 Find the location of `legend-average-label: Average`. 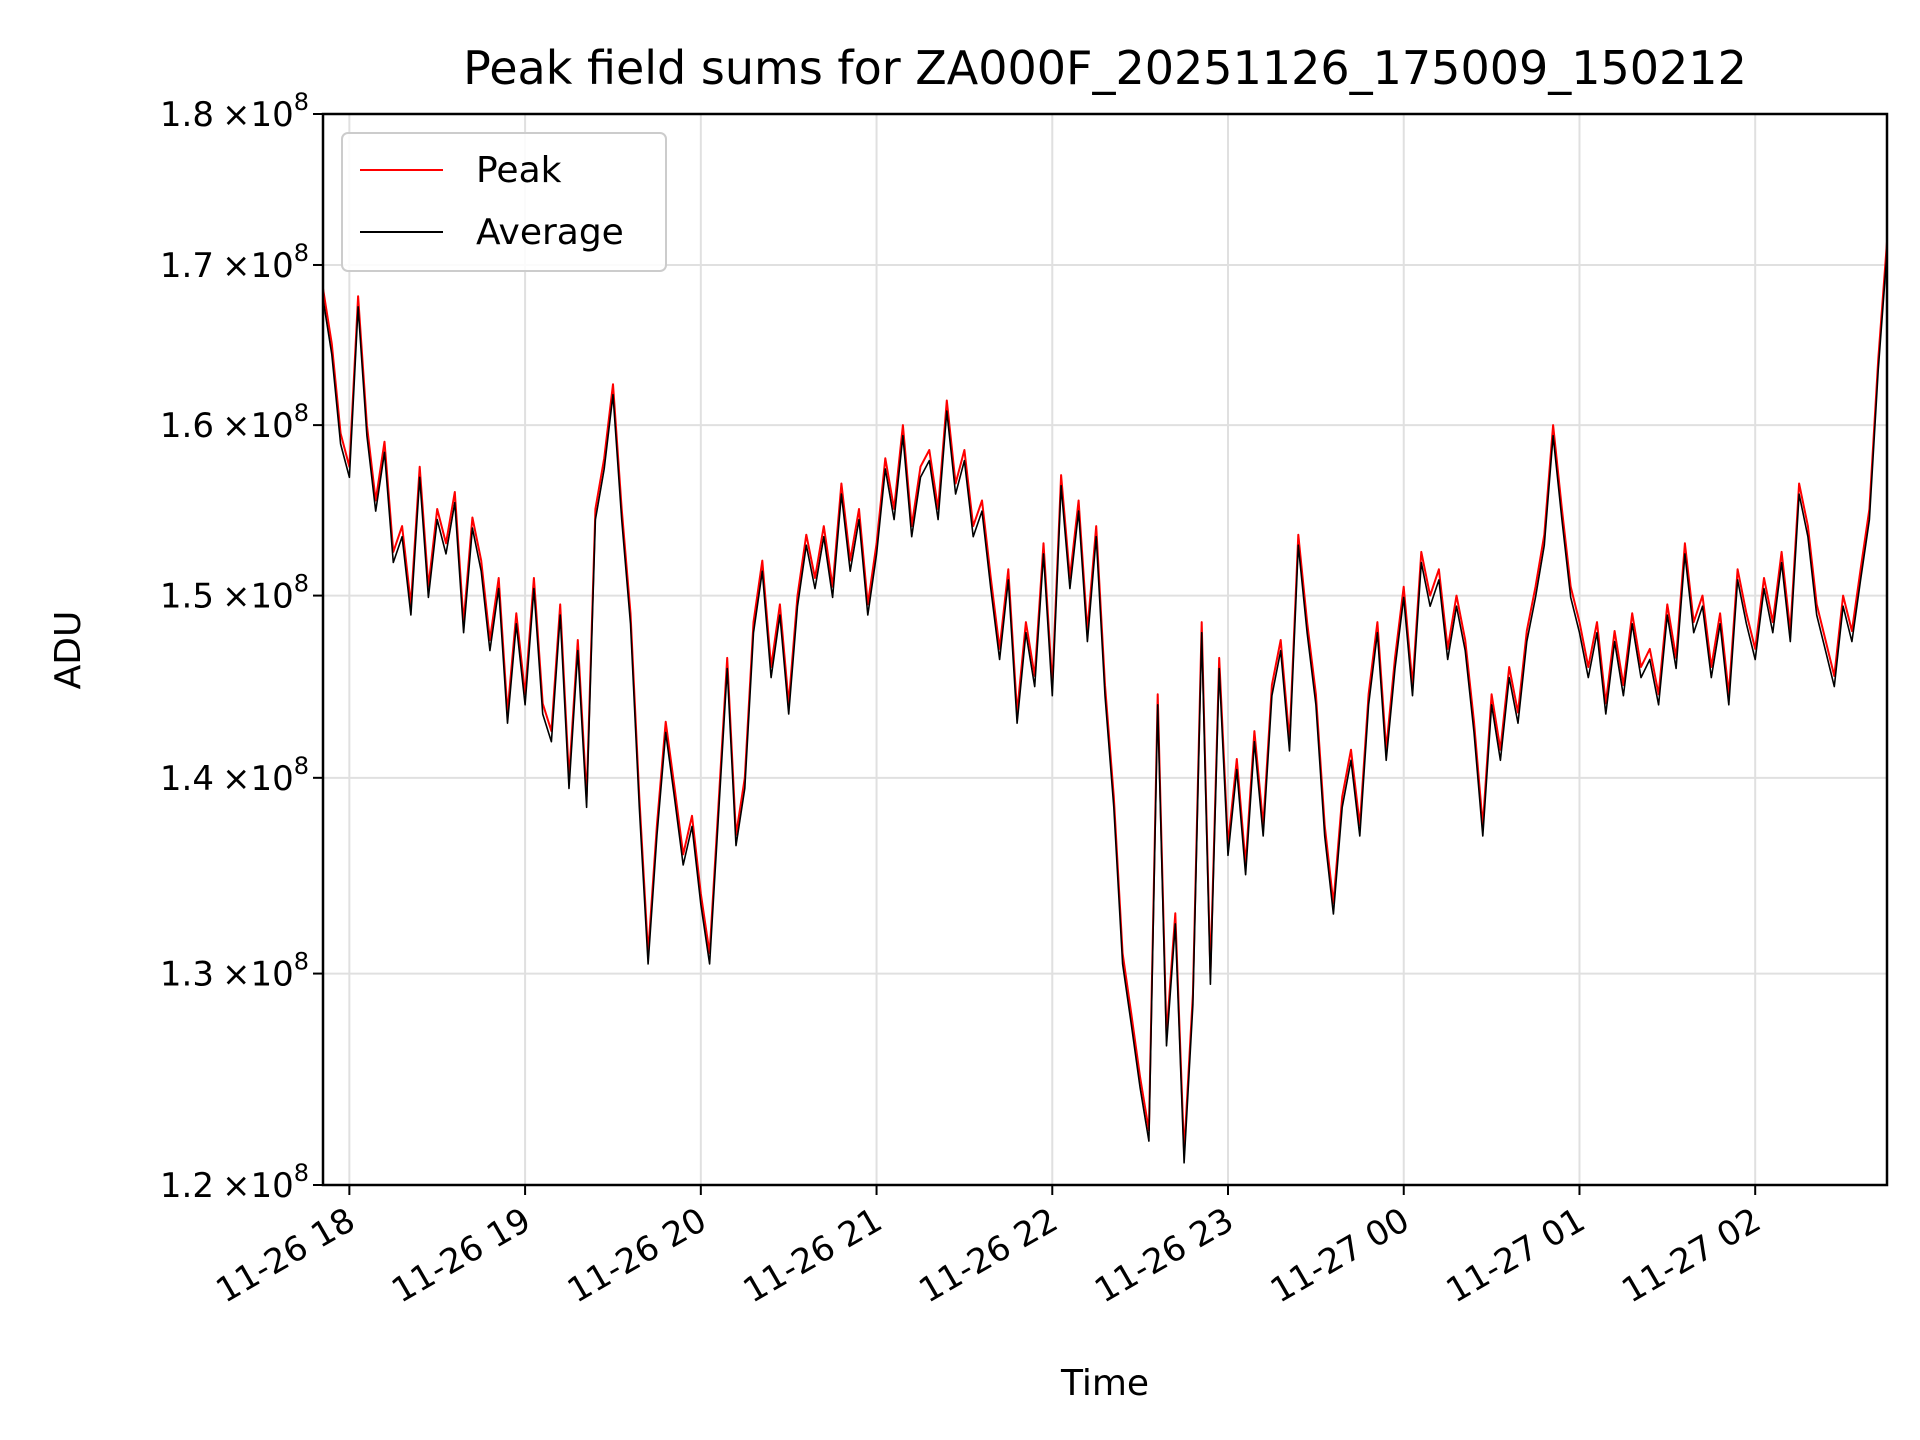

legend-average-label: Average is located at coordinates (550, 232).